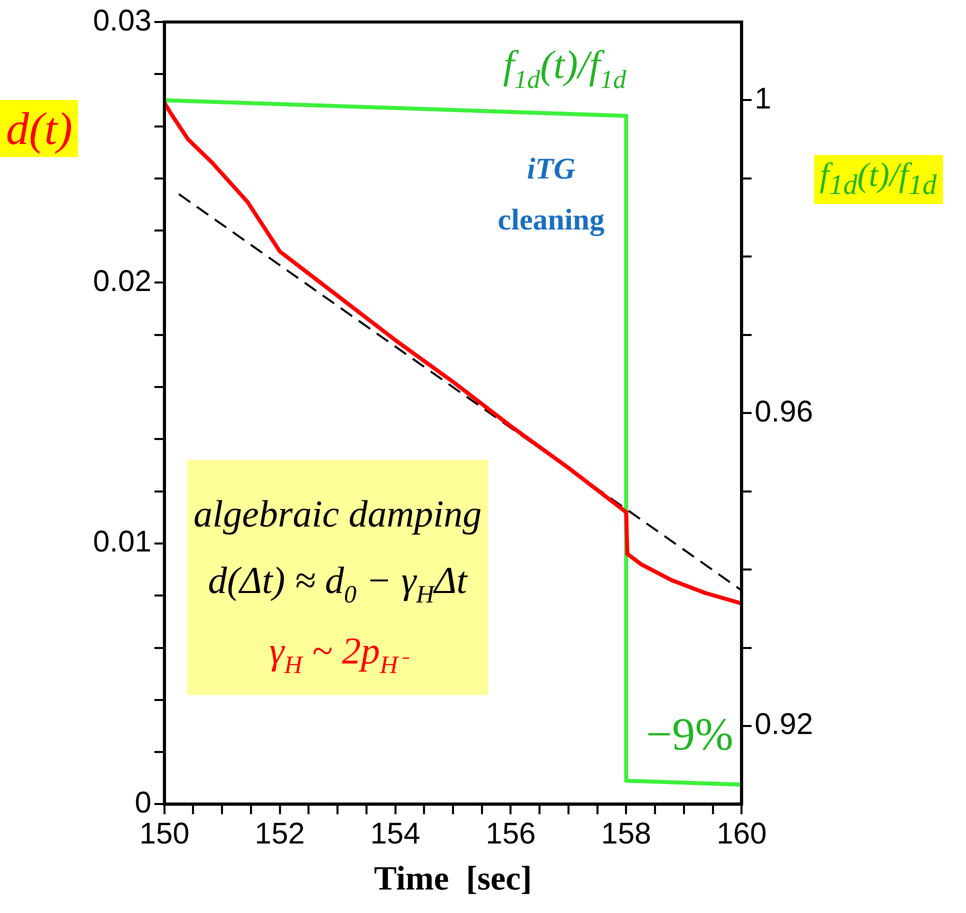 Image resolution: width=966 pixels, height=913 pixels. What do you see at coordinates (626, 833) in the screenshot?
I see `x-tick-label: 158` at bounding box center [626, 833].